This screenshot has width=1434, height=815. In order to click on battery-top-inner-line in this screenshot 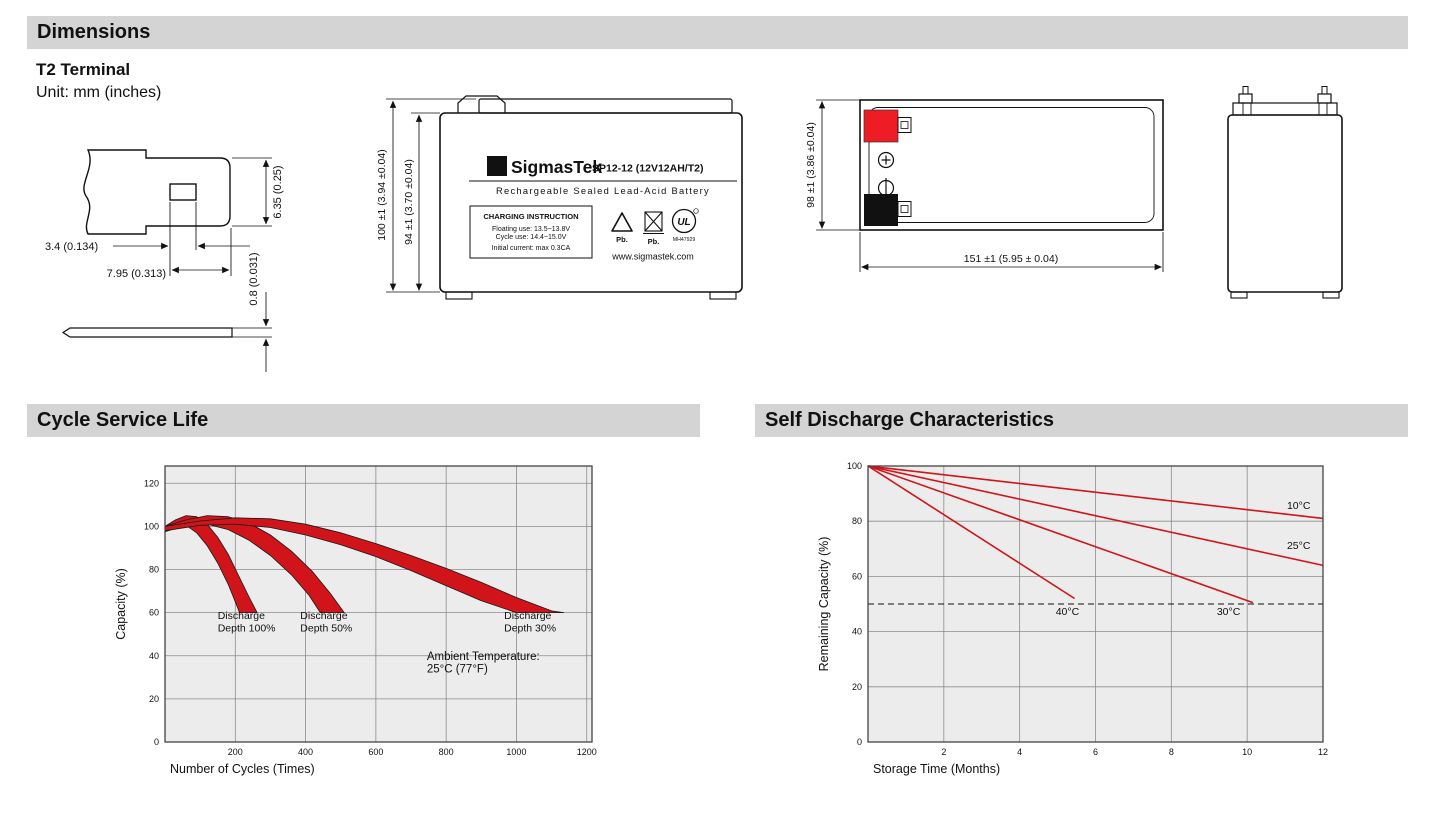, I will do `click(1011, 165)`.